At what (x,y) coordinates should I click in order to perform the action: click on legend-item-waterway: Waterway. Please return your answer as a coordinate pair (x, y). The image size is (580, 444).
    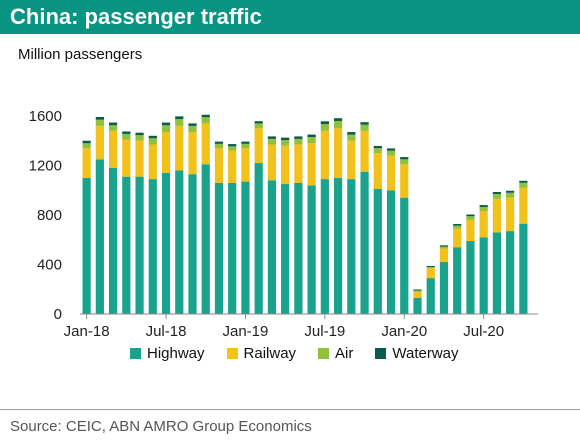
    Looking at the image, I should click on (417, 353).